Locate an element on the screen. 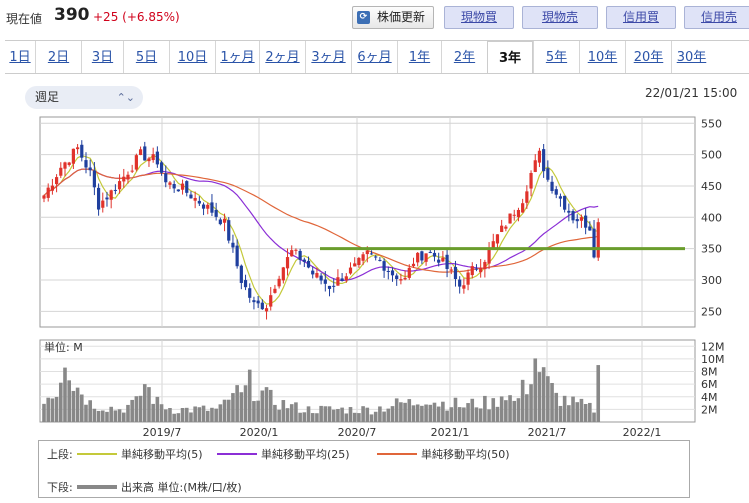  tab-period-2: 3日 is located at coordinates (102, 58).